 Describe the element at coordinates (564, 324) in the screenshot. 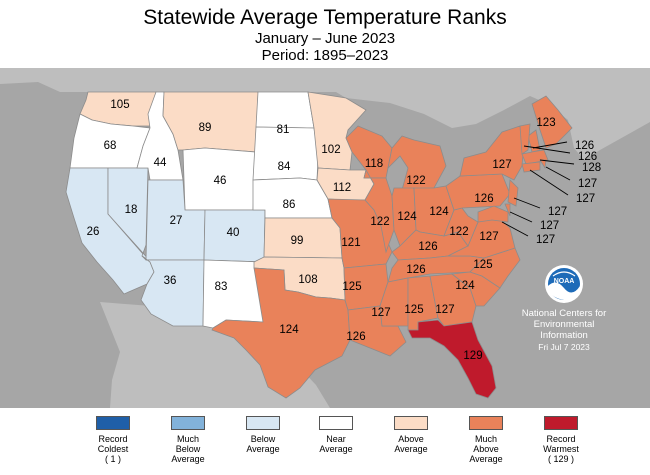

I see `agency-name-line2: Environmental` at that location.